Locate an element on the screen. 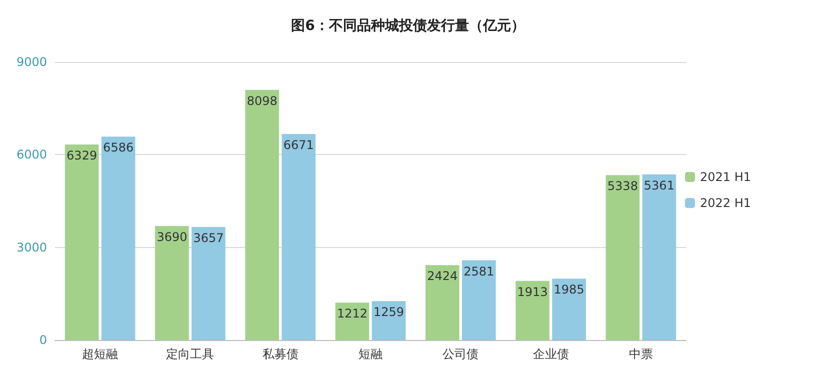 The width and height of the screenshot is (816, 380). data-label: 3690 is located at coordinates (172, 237).